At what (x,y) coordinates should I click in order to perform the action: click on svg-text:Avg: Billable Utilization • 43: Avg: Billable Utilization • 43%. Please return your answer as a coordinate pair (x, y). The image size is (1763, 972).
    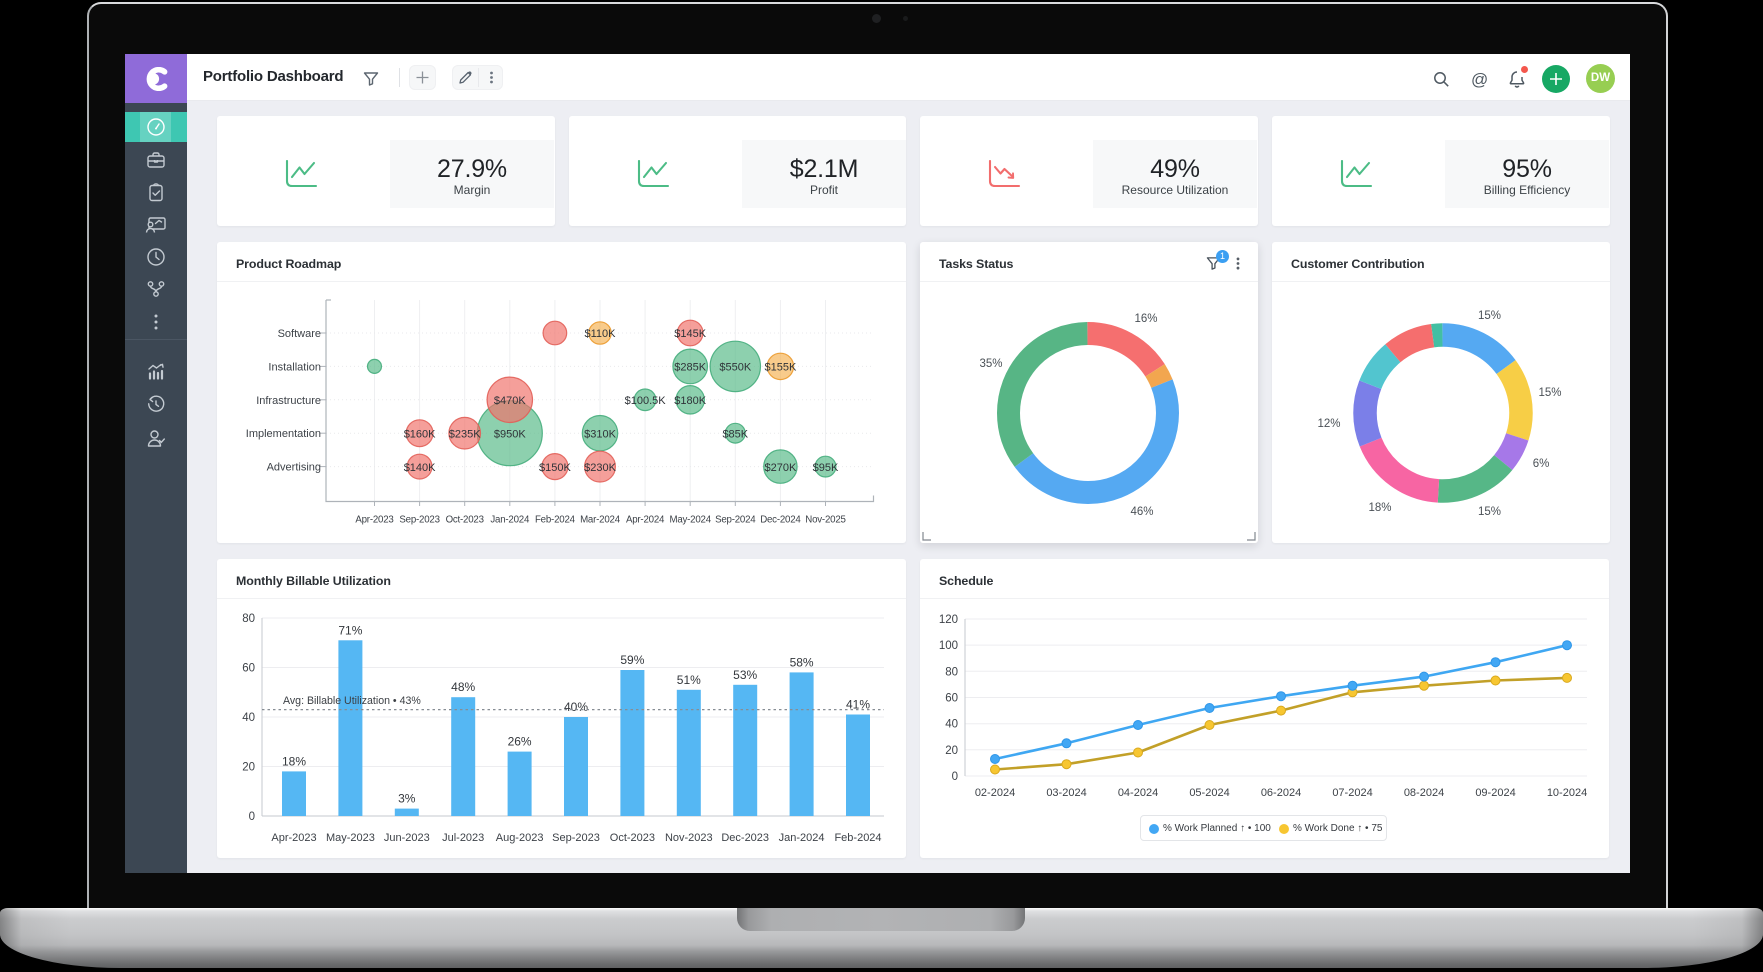
    Looking at the image, I should click on (352, 701).